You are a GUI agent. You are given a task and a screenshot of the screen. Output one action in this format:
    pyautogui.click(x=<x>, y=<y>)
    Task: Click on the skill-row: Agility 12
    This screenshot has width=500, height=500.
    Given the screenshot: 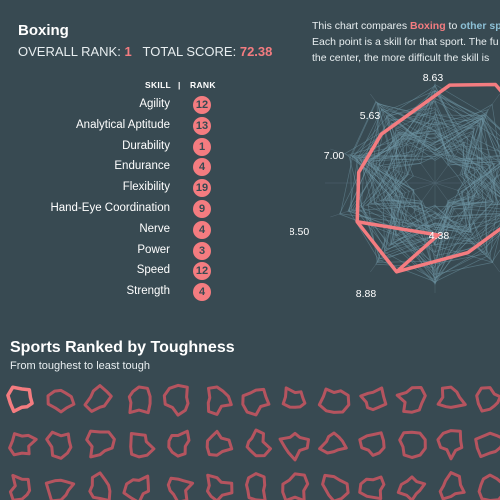 What is the action you would take?
    pyautogui.click(x=115, y=105)
    